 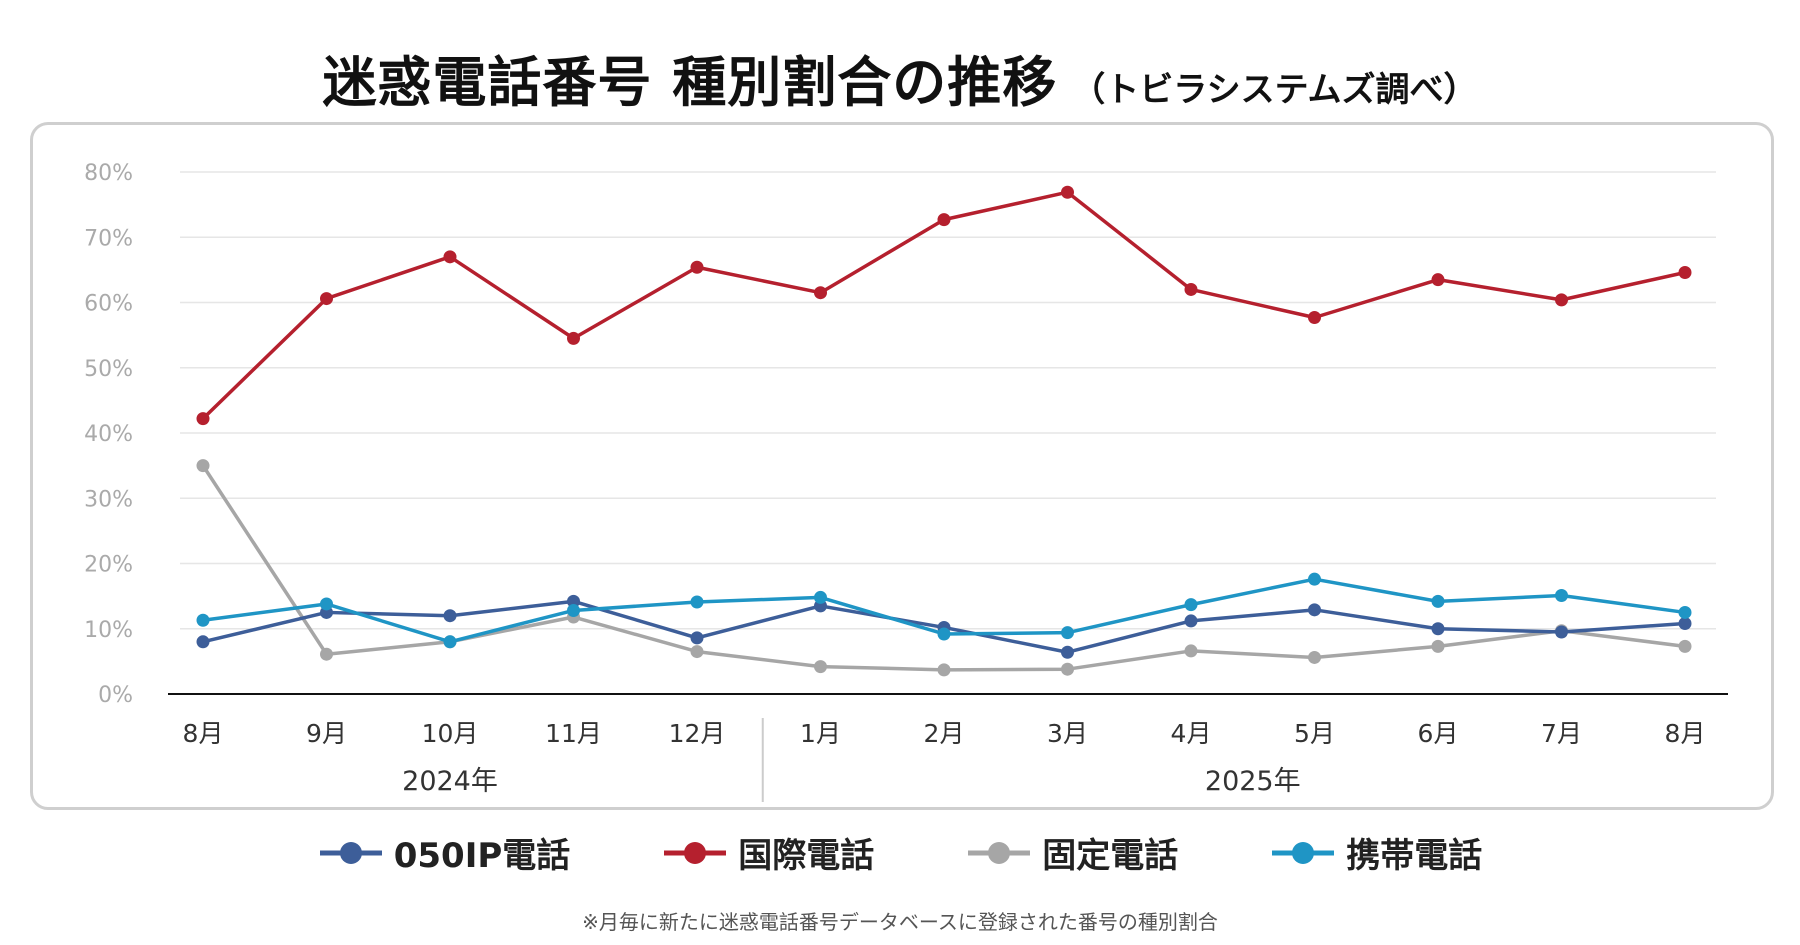 What do you see at coordinates (482, 856) in the screenshot?
I see `legend-label: 050IP電話` at bounding box center [482, 856].